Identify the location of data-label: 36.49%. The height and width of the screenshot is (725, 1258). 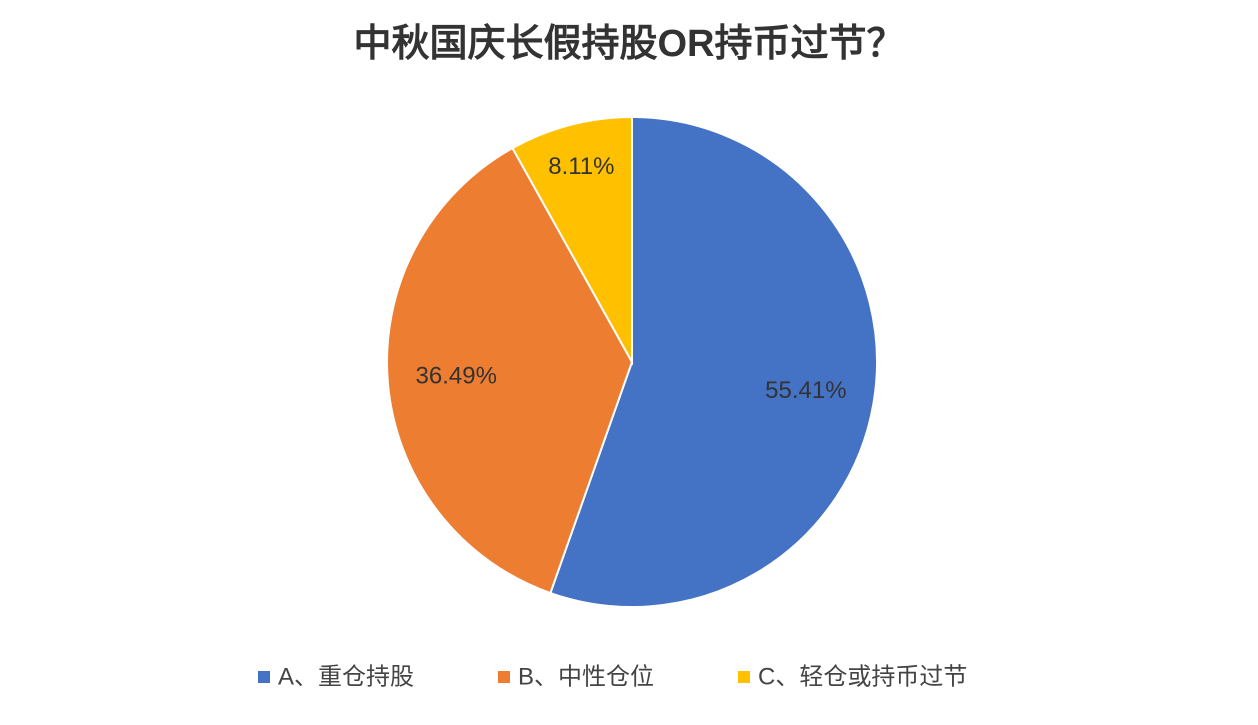
(456, 375).